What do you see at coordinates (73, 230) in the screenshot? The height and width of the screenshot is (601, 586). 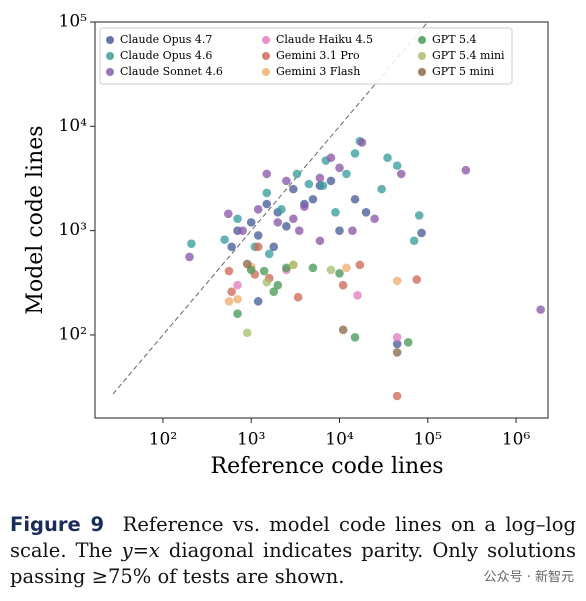 I see `y-tick-label: 10³` at bounding box center [73, 230].